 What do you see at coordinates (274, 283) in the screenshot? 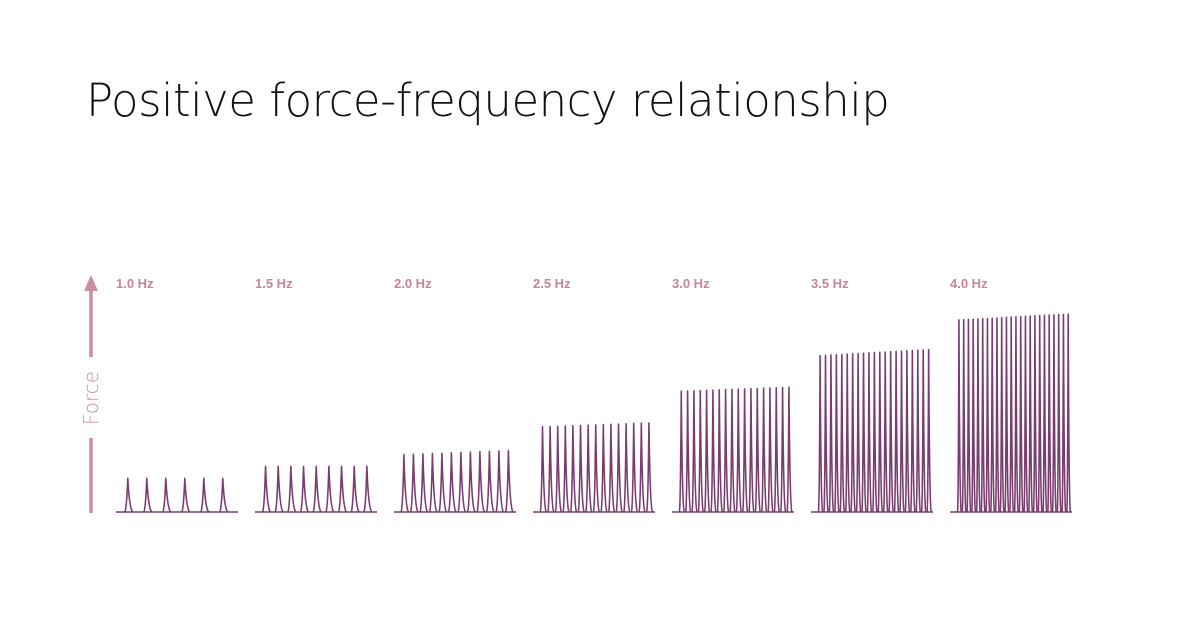
I see `frequency-label: 1.5 Hz` at bounding box center [274, 283].